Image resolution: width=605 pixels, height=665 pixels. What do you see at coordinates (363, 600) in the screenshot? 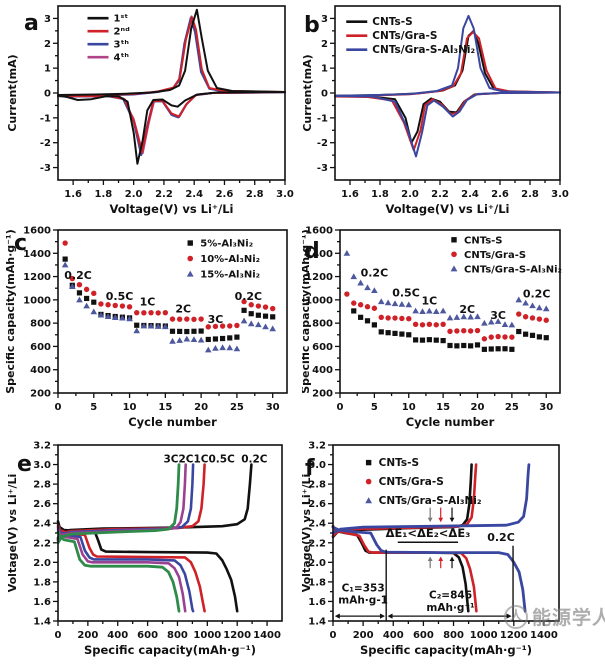
I see `svg-text: mAh·g-1` at bounding box center [363, 600].